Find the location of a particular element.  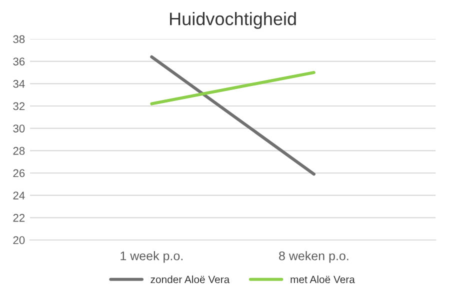

y-tick-label: 30 is located at coordinates (19, 128).